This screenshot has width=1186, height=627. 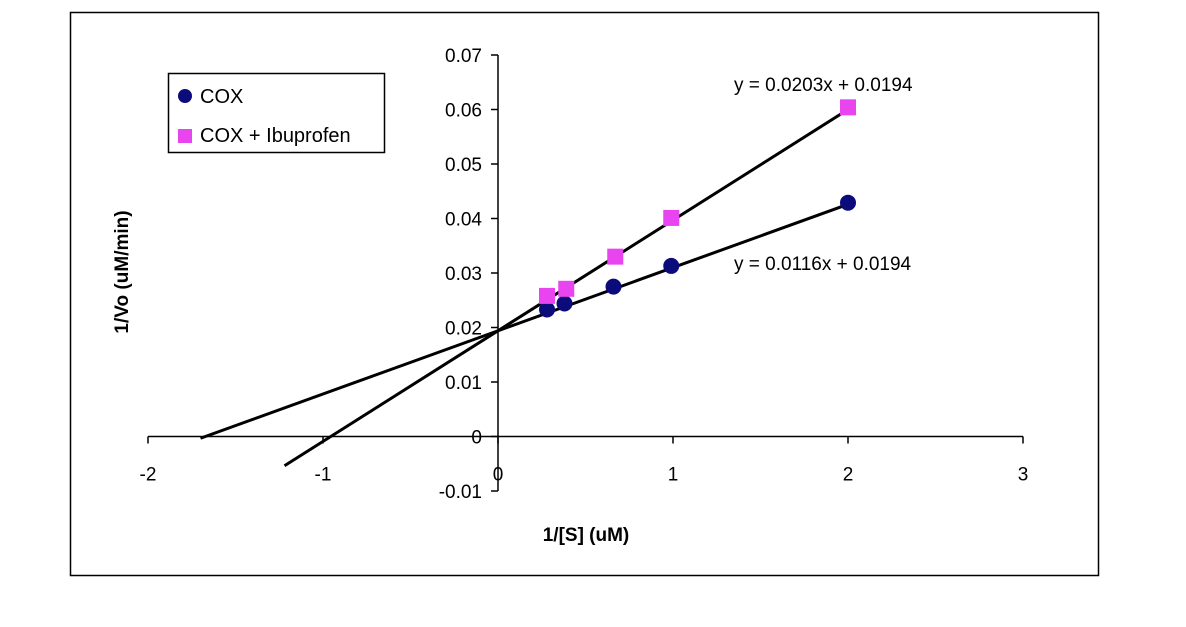 What do you see at coordinates (463, 329) in the screenshot?
I see `y-tick-label: 0.02` at bounding box center [463, 329].